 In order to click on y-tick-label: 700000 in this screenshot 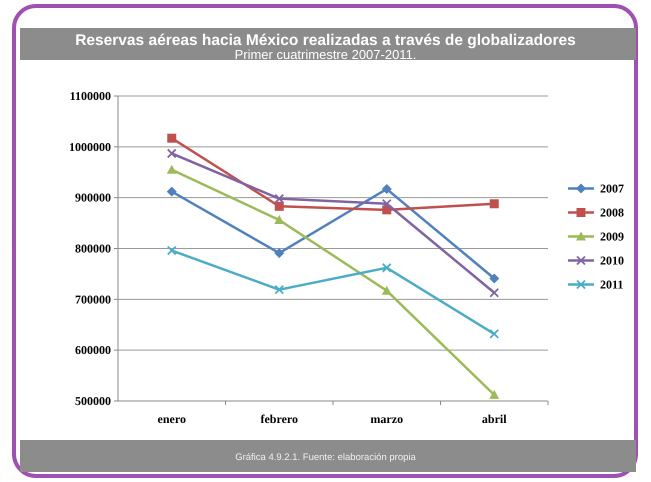, I will do `click(93, 299)`.